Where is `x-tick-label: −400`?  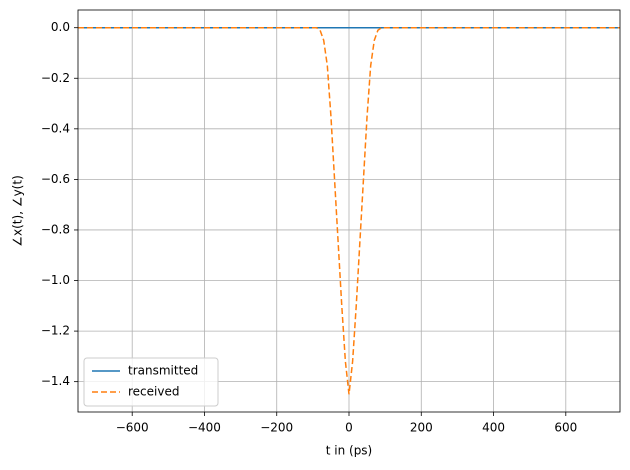
x-tick-label: −400 is located at coordinates (204, 428).